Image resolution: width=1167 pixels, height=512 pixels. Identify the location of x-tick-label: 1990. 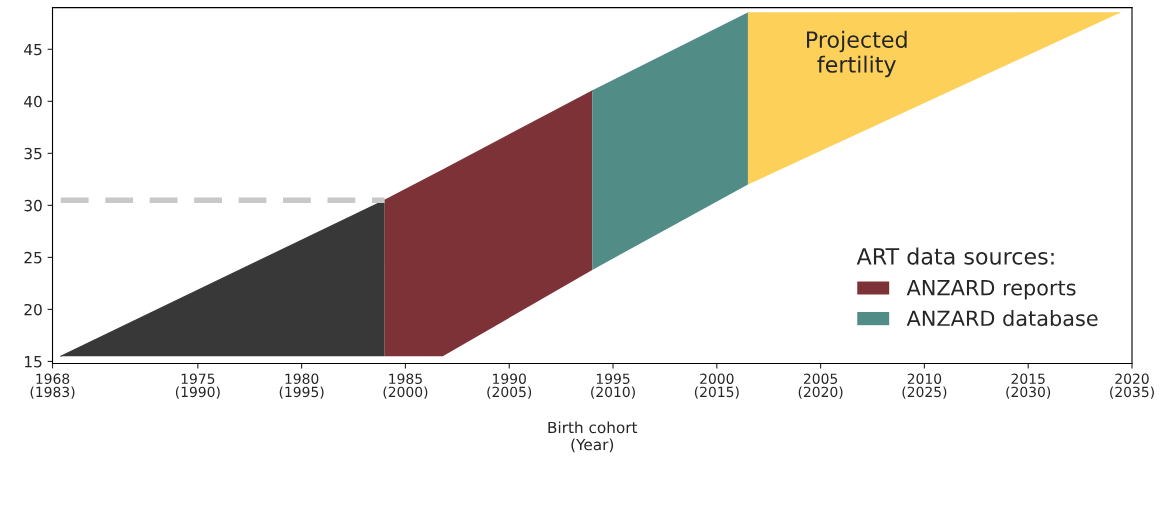
(509, 378).